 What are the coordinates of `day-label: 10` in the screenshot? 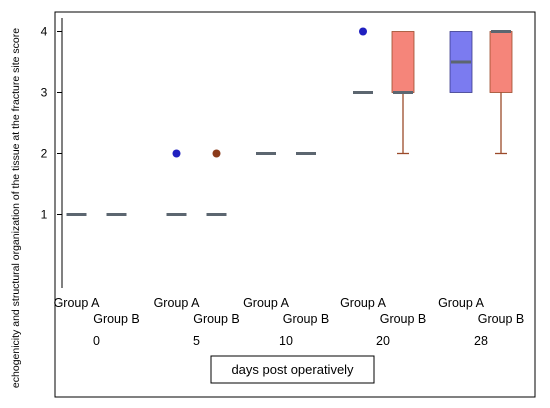 It's located at (286, 341).